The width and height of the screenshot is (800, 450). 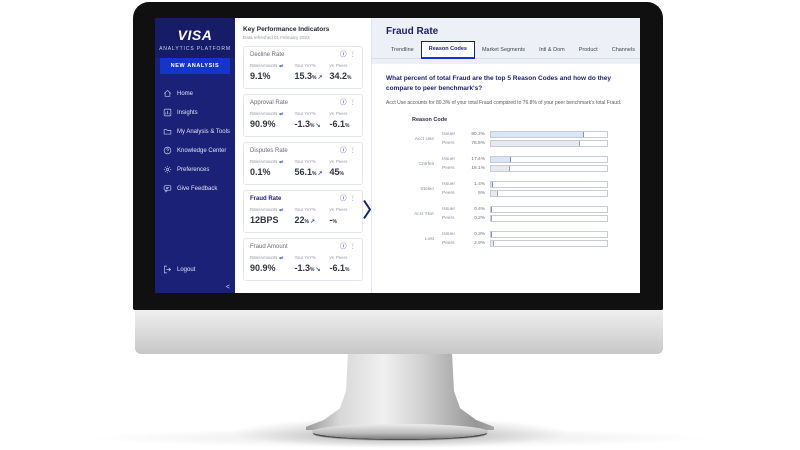 What do you see at coordinates (518, 214) in the screenshot?
I see `chart-group-acct-tkvr: Acct Tkvr Issuer 0.4% Peers 0.2%` at bounding box center [518, 214].